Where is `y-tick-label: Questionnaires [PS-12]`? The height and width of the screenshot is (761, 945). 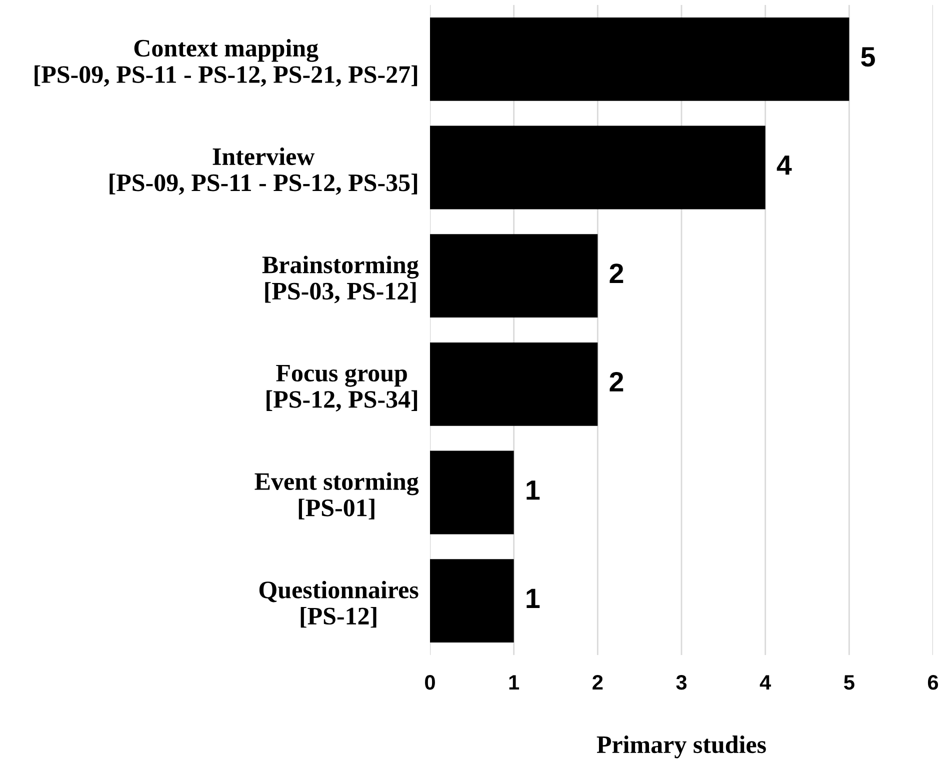
y-tick-label: Questionnaires [PS-12] is located at coordinates (338, 604).